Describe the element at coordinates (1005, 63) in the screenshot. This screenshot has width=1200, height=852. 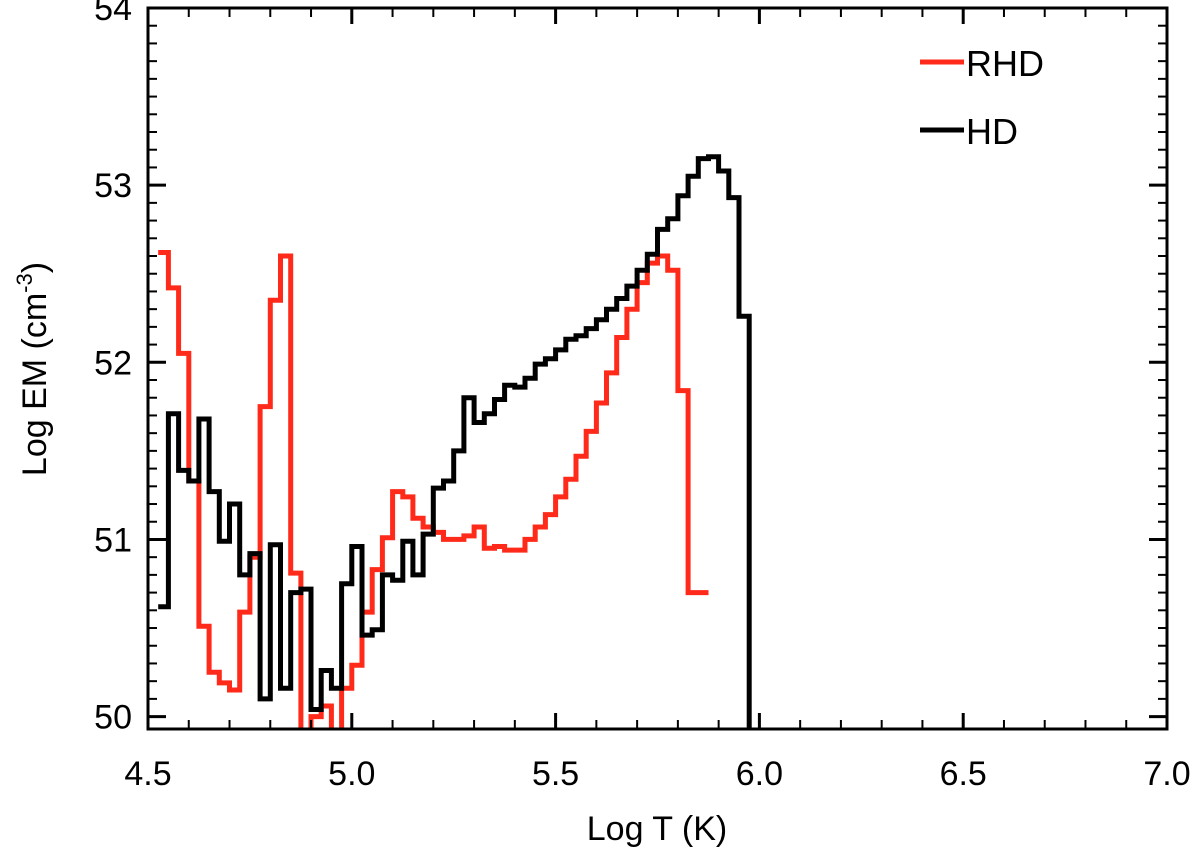
I see `legend-label-rhd: RHD` at that location.